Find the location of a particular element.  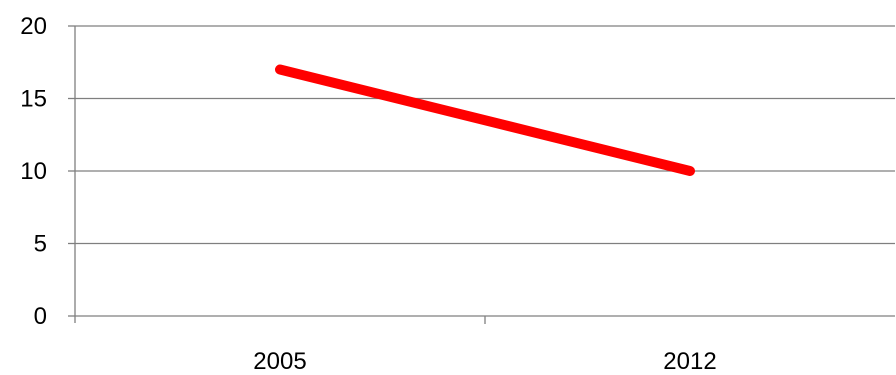

y-tick-label: 0 is located at coordinates (40, 316).